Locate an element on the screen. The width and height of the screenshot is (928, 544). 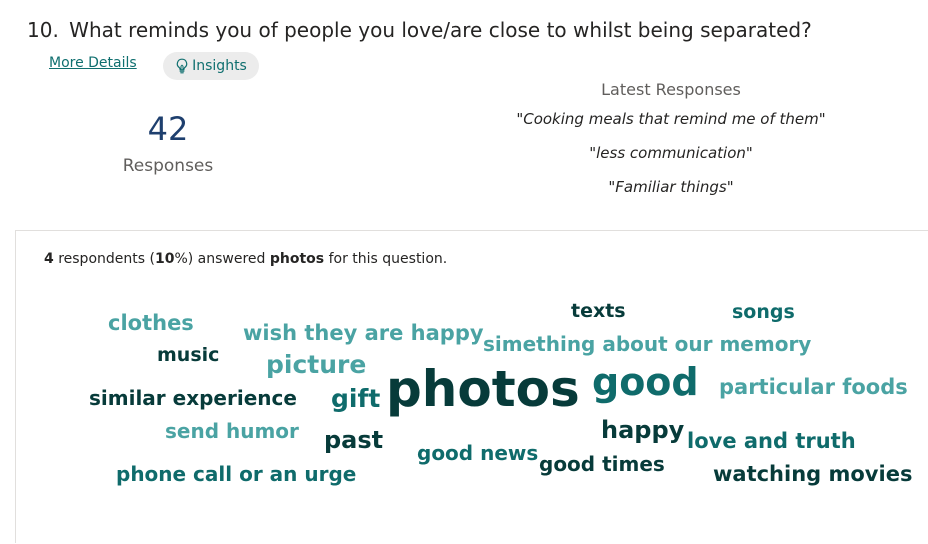
summary-word: photos is located at coordinates (297, 259).